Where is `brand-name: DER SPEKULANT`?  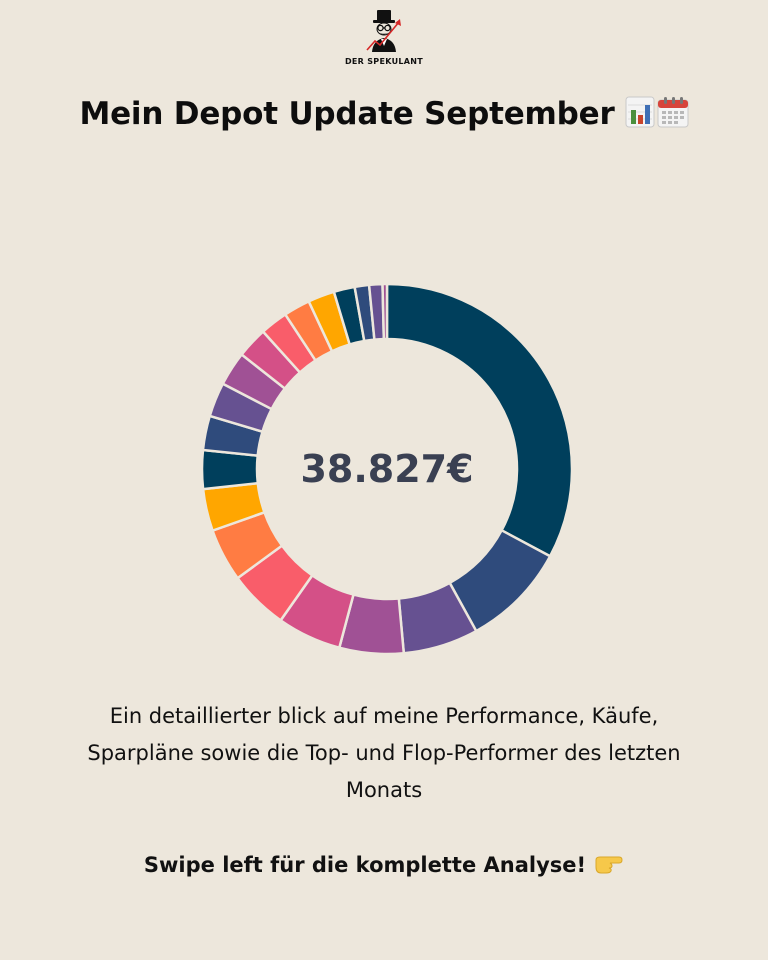 brand-name: DER SPEKULANT is located at coordinates (384, 61).